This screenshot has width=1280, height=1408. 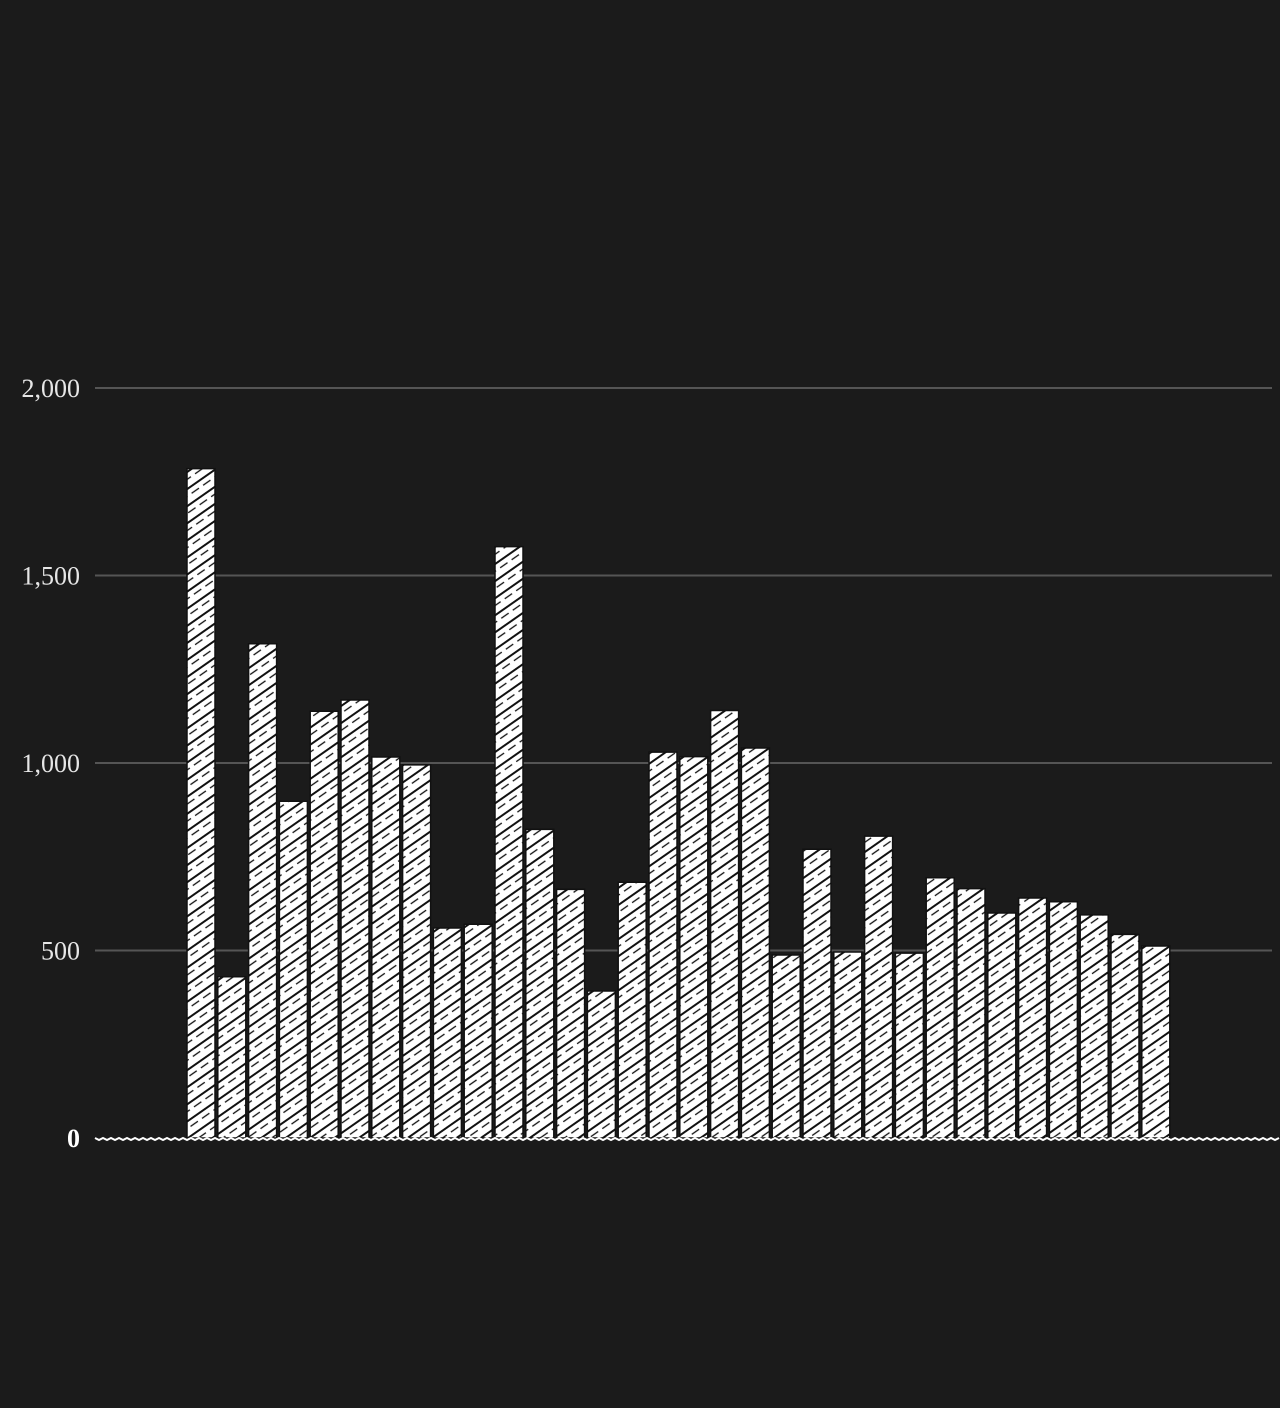 I want to click on y-tick-label: 1,500, so click(x=51, y=576).